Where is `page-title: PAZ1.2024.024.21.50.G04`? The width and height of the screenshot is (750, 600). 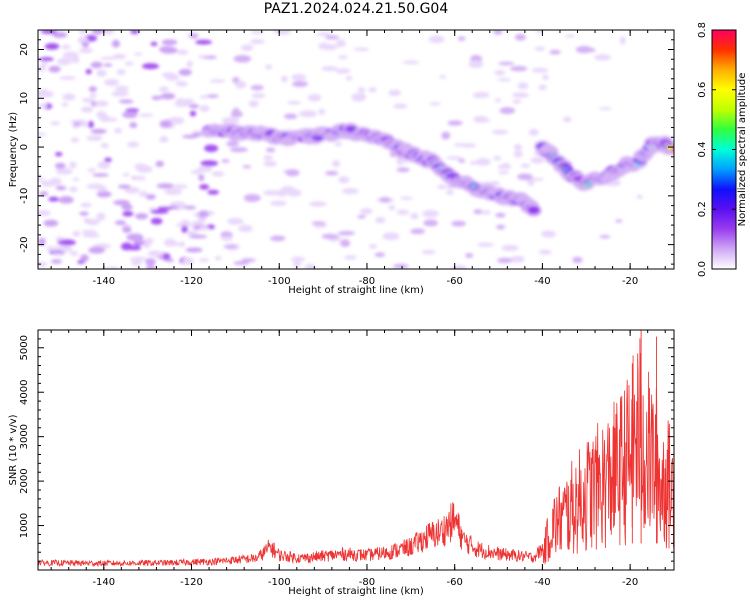 page-title: PAZ1.2024.024.21.50.G04 is located at coordinates (356, 9).